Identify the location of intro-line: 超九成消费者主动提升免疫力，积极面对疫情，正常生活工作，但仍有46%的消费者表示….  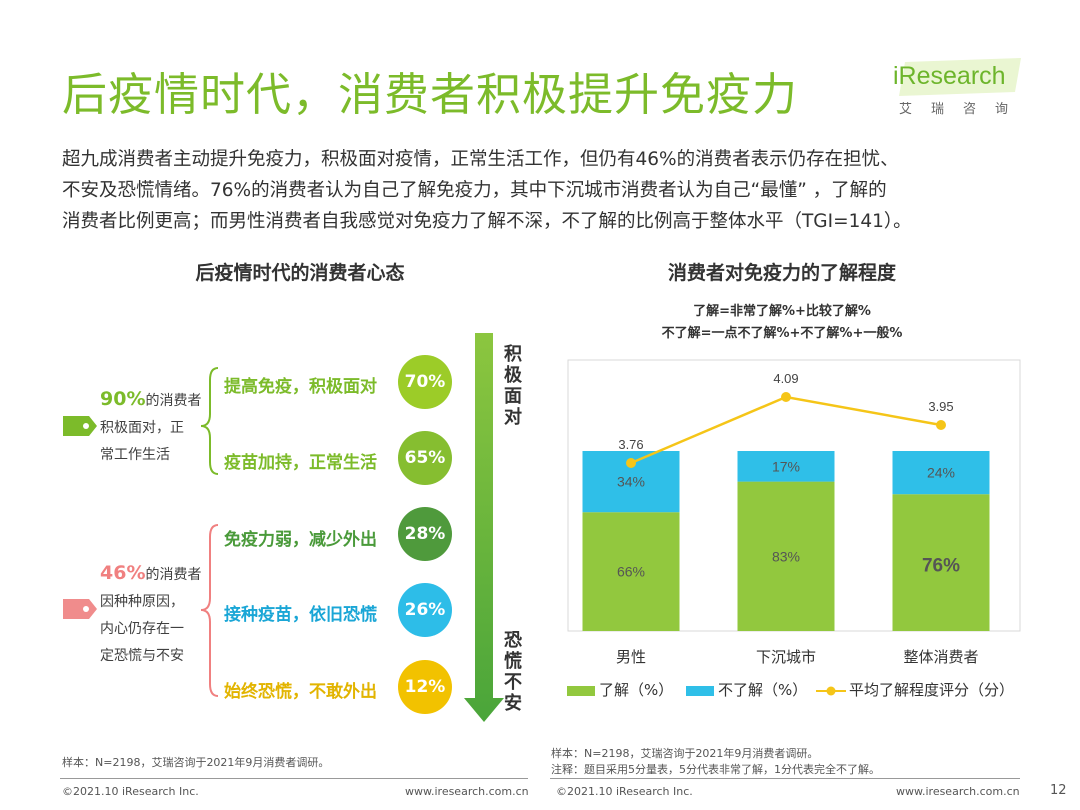
(480, 159).